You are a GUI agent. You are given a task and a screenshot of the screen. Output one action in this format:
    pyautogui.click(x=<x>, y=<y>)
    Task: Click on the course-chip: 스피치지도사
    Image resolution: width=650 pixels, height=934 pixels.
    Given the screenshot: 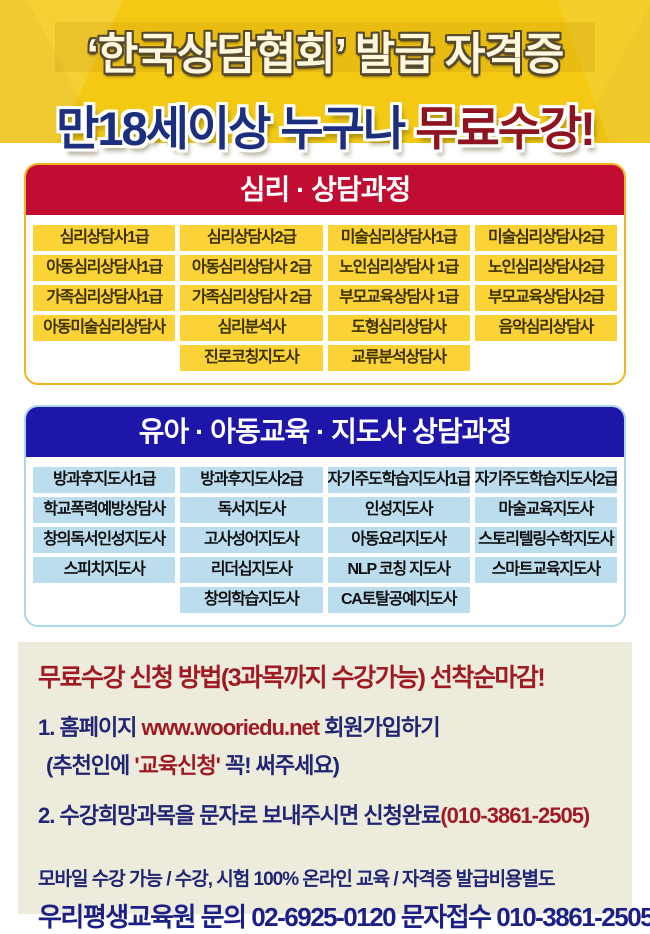 What is the action you would take?
    pyautogui.click(x=104, y=570)
    